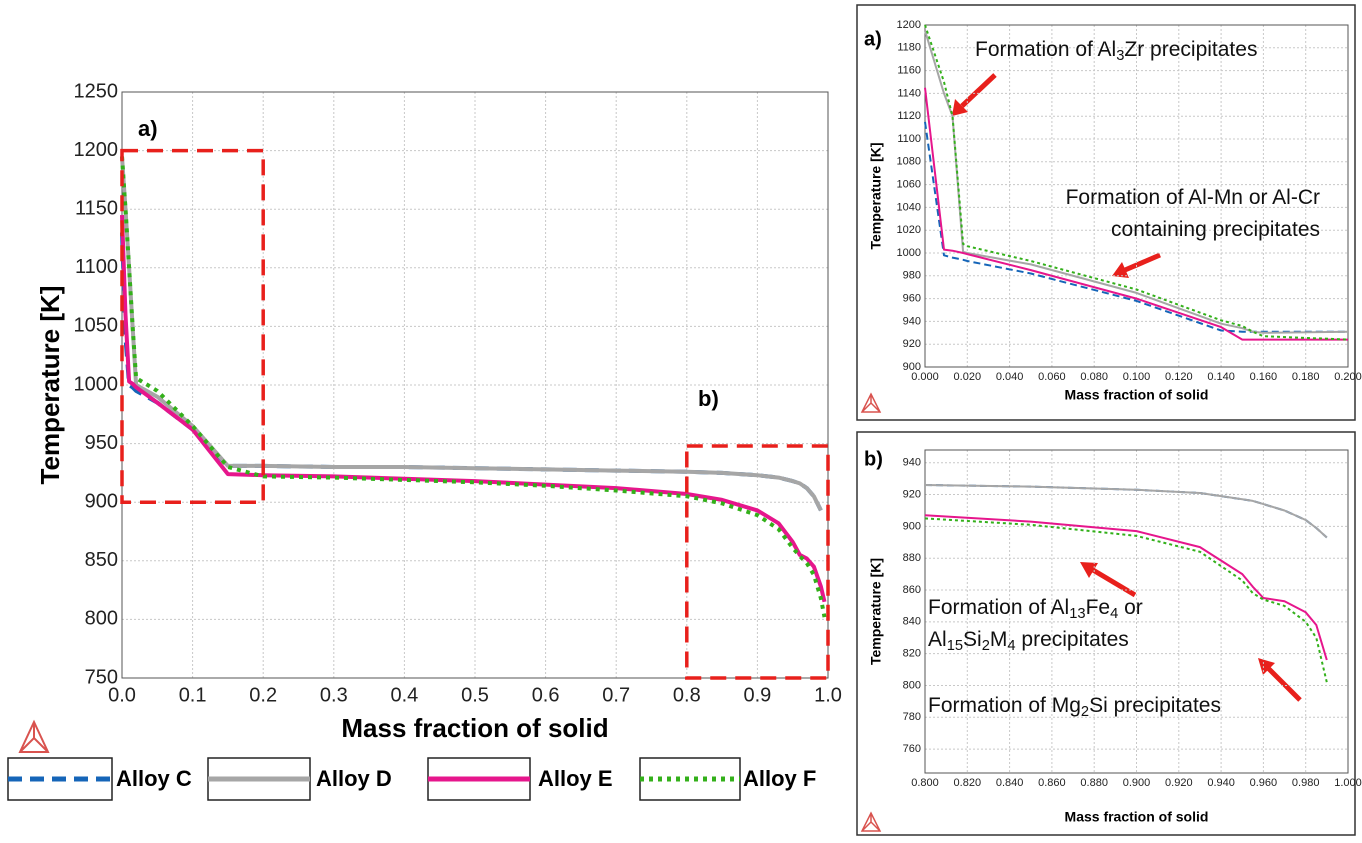  I want to click on annotation-part: 2, so click(986, 646).